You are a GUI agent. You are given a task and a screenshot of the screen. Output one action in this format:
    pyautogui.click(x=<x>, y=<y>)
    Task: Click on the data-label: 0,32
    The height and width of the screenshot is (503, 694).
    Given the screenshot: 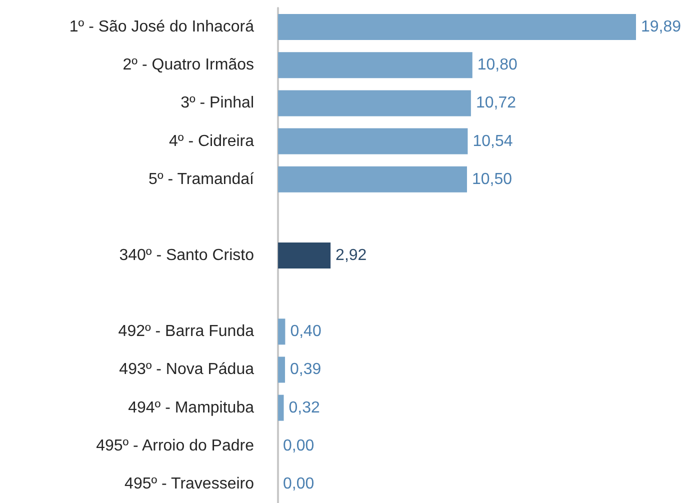 What is the action you would take?
    pyautogui.click(x=304, y=407)
    